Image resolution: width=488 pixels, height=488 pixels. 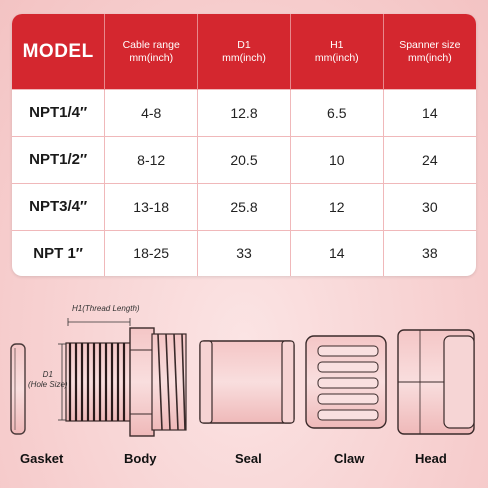 What do you see at coordinates (151, 206) in the screenshot?
I see `cell-cable-range: 13-18` at bounding box center [151, 206].